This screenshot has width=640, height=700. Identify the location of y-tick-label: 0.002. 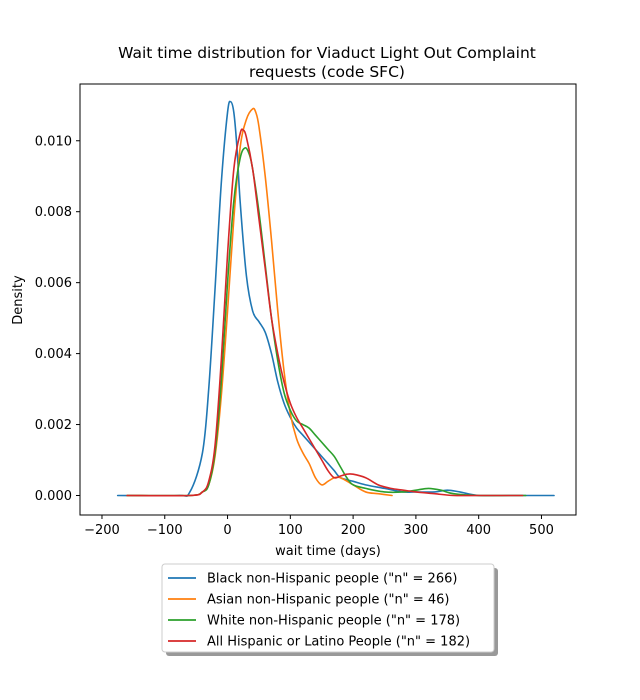
(53, 425).